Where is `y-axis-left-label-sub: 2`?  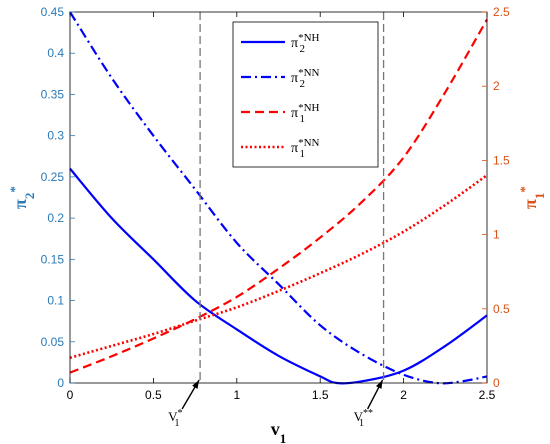 y-axis-left-label-sub: 2 is located at coordinates (29, 196).